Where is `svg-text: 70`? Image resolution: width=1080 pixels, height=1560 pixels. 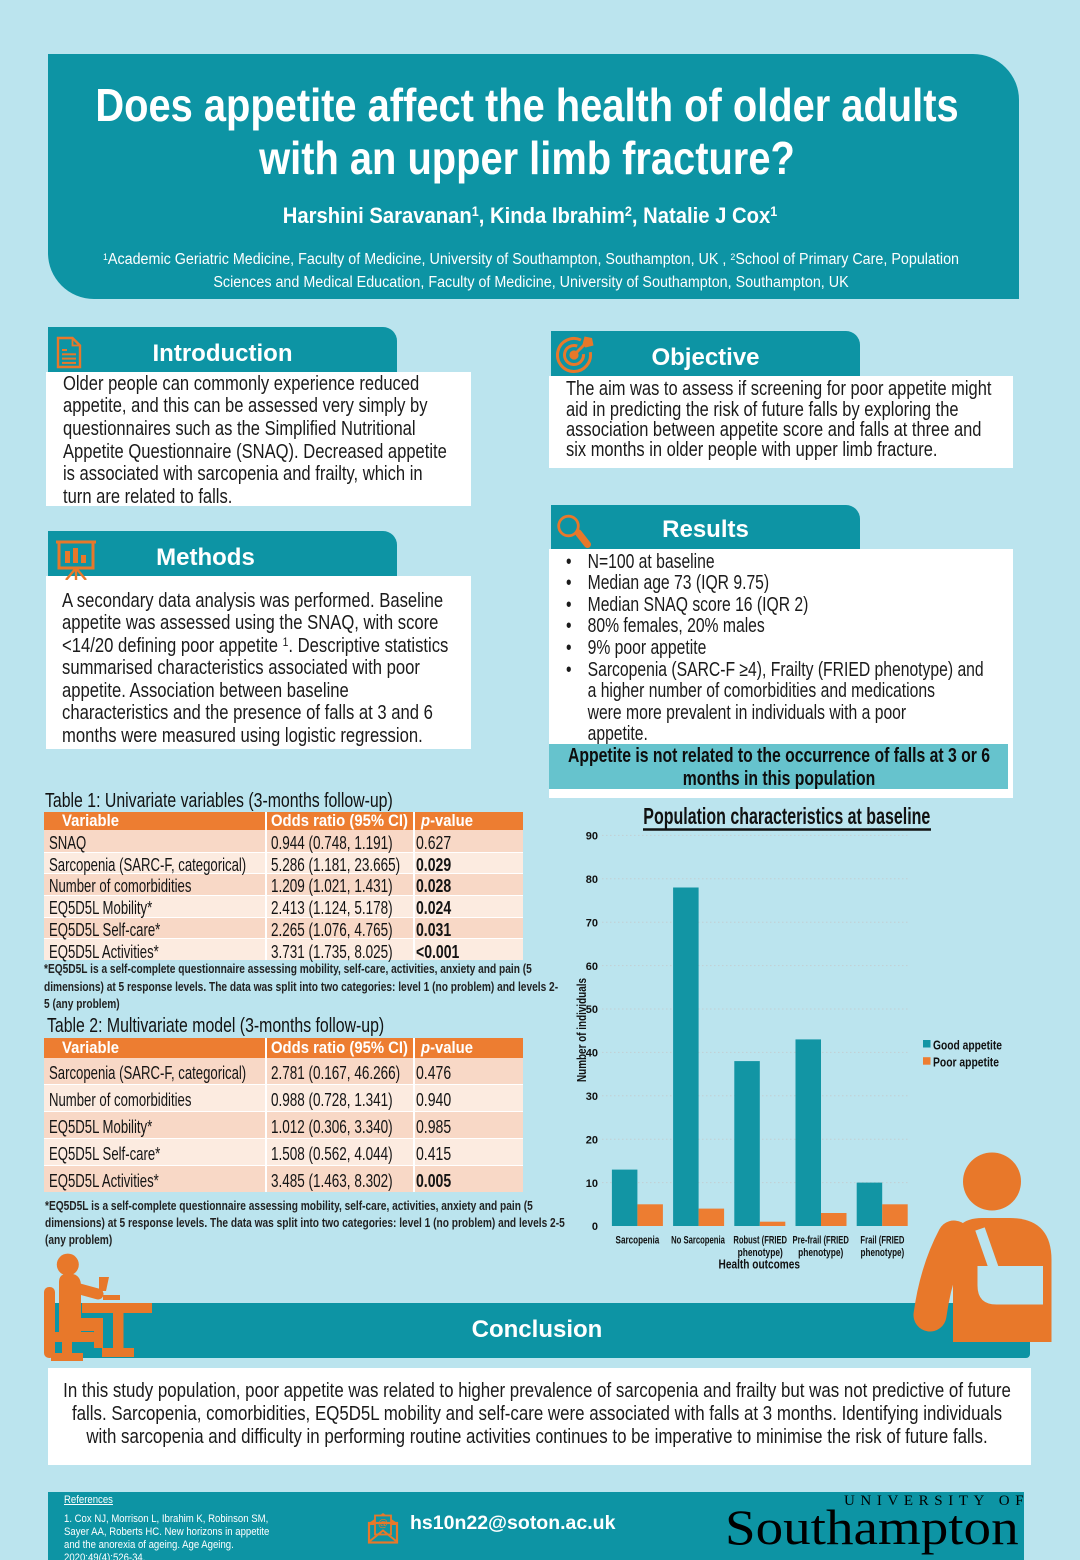 svg-text: 70 is located at coordinates (592, 923).